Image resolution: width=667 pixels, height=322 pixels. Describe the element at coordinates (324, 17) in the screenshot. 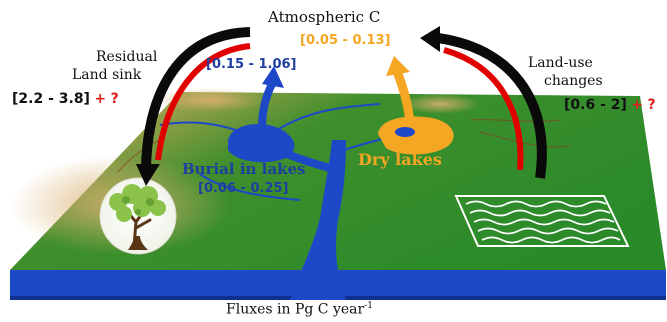

I see `atmospheric-c-label: Atmospheric C` at that location.